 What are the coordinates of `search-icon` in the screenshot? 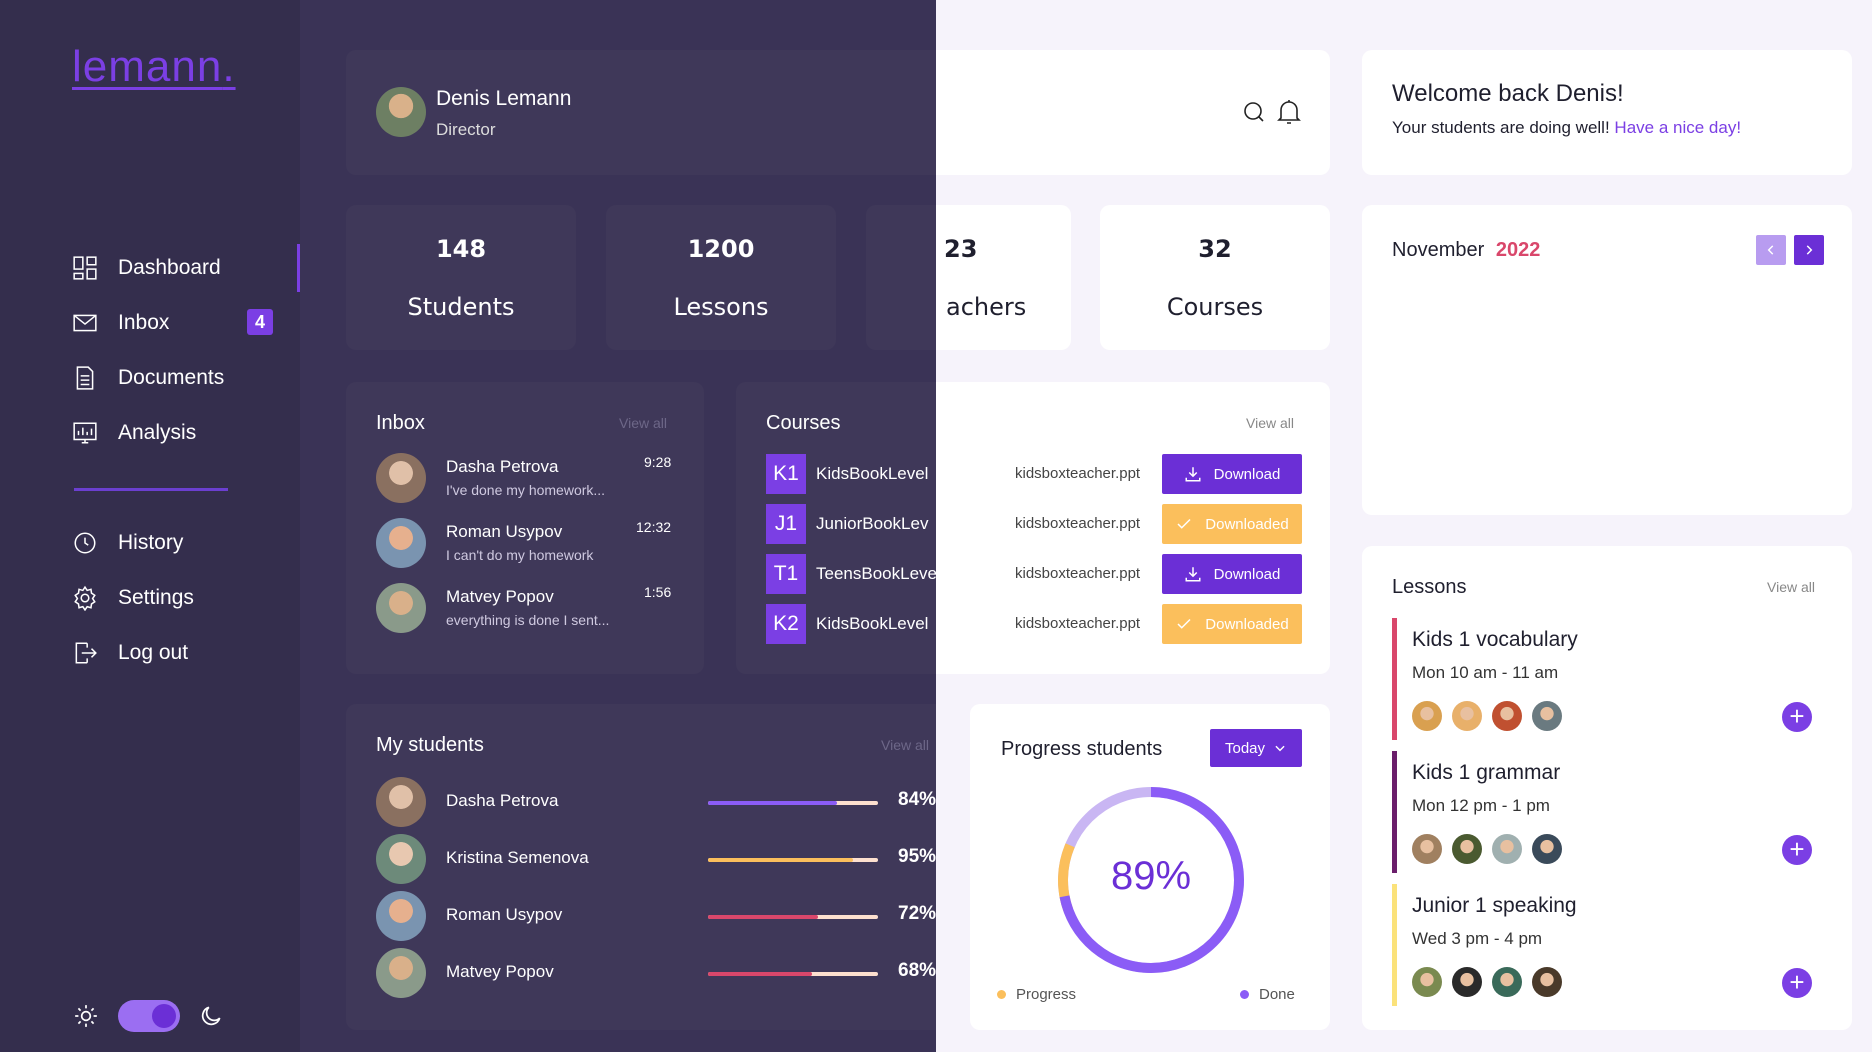 It's located at (1254, 112).